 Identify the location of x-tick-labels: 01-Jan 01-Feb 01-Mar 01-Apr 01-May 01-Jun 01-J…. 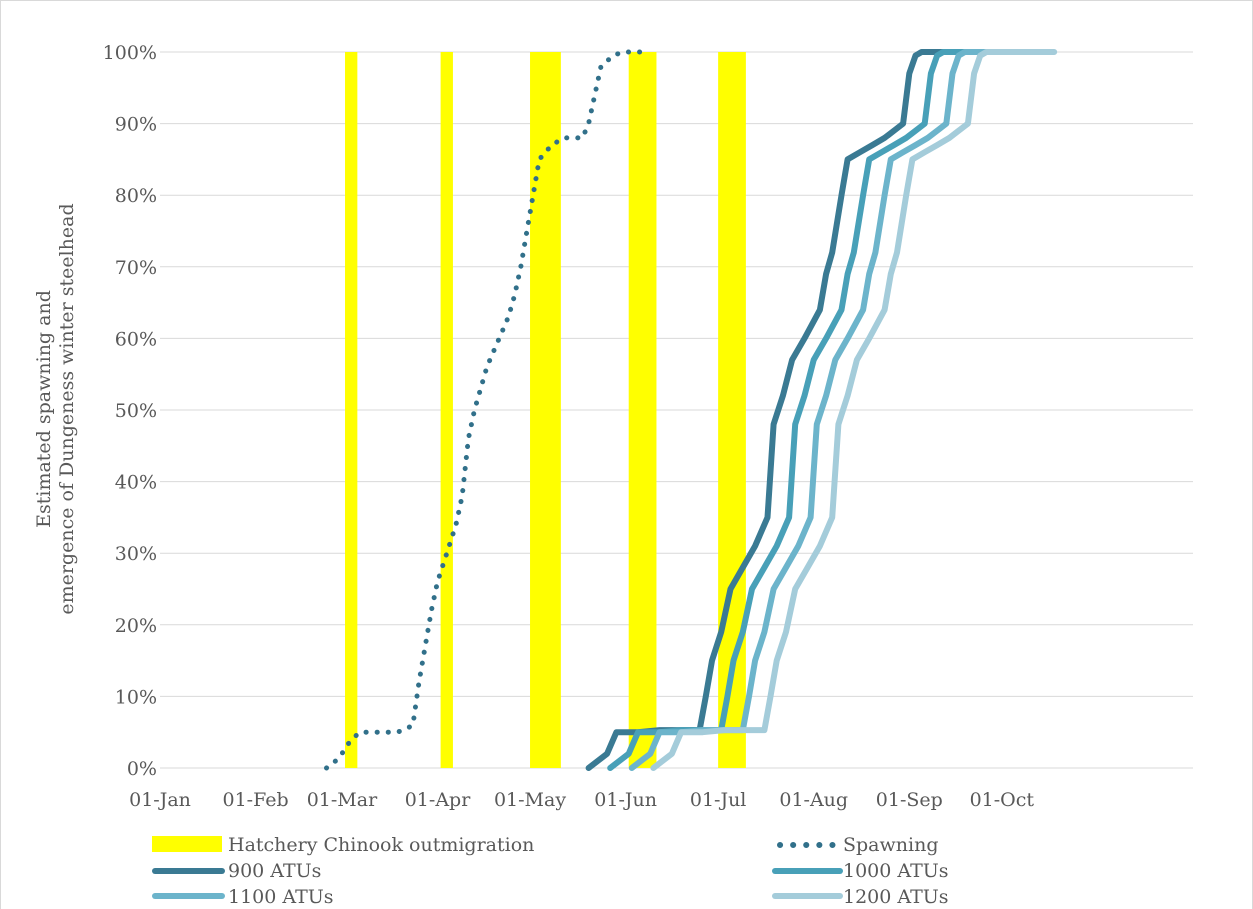
(581, 800).